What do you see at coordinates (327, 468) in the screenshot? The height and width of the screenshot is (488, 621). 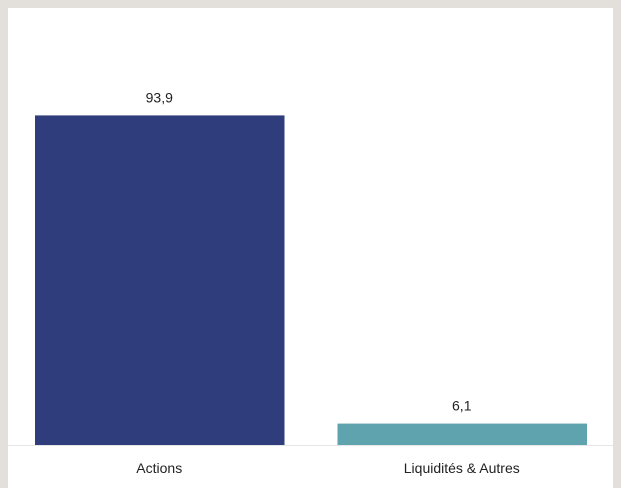 I see `x-tick-labels-group: Actions Liquidités & Autres` at bounding box center [327, 468].